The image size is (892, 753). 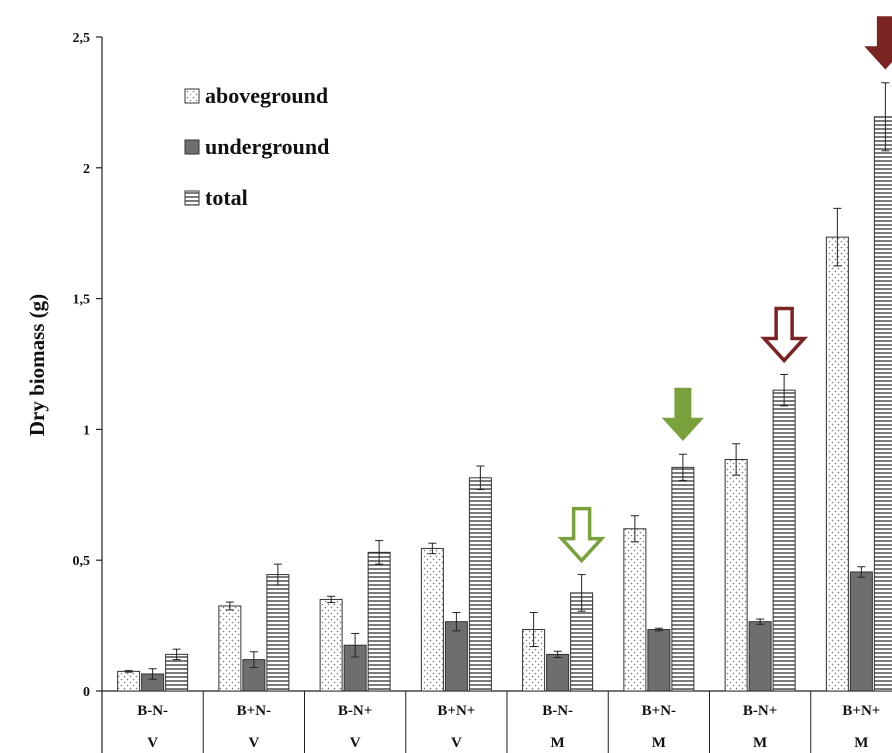 What do you see at coordinates (37, 365) in the screenshot?
I see `y-axis-title: Dry biomass (g)` at bounding box center [37, 365].